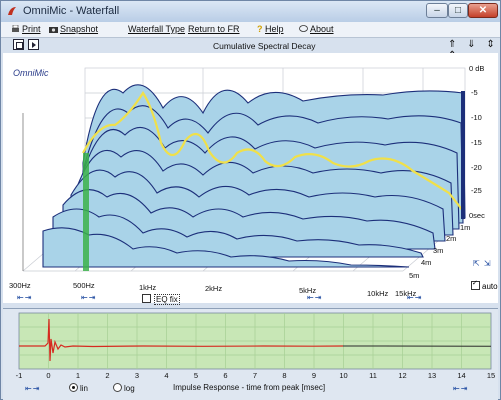 The image size is (501, 400). I want to click on impulse-title: Impulse Response - time from peak [msec], so click(249, 387).